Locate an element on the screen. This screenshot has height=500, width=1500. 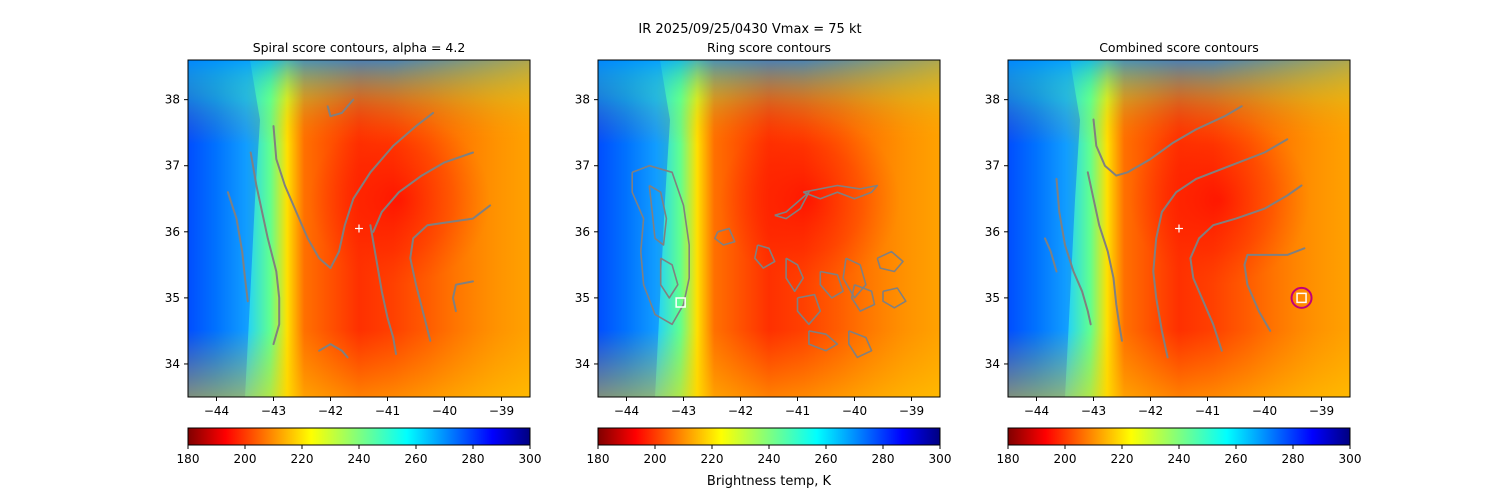
panel-title-combined: Combined score contours is located at coordinates (1179, 47).